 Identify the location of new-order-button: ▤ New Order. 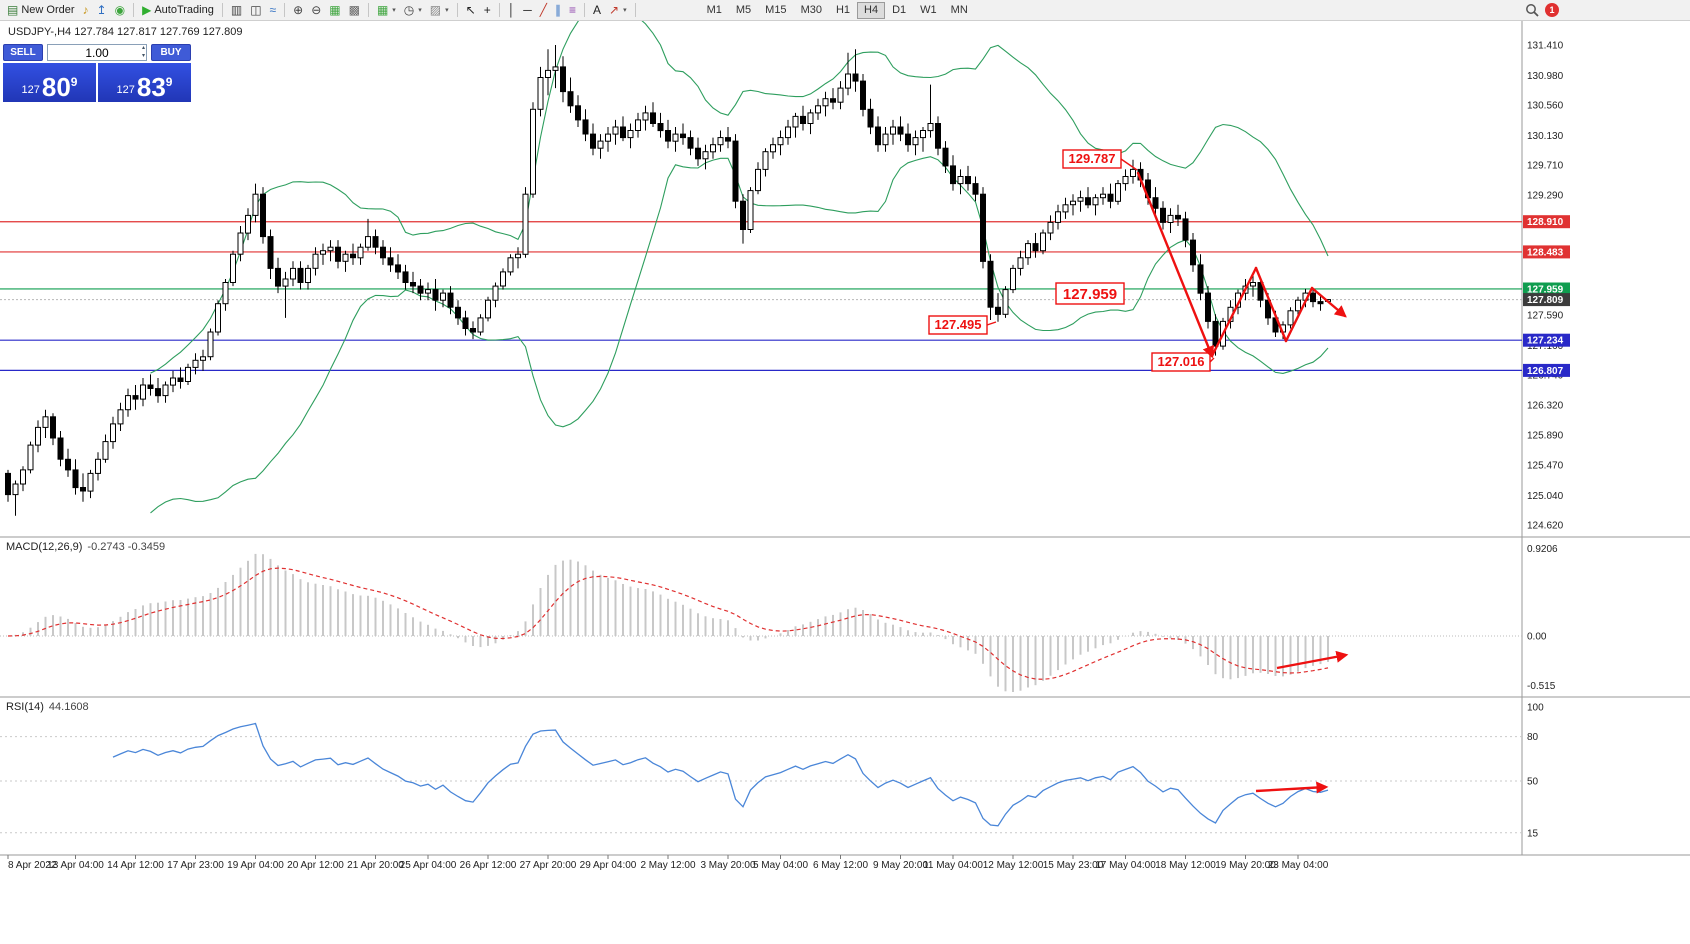
(41, 10).